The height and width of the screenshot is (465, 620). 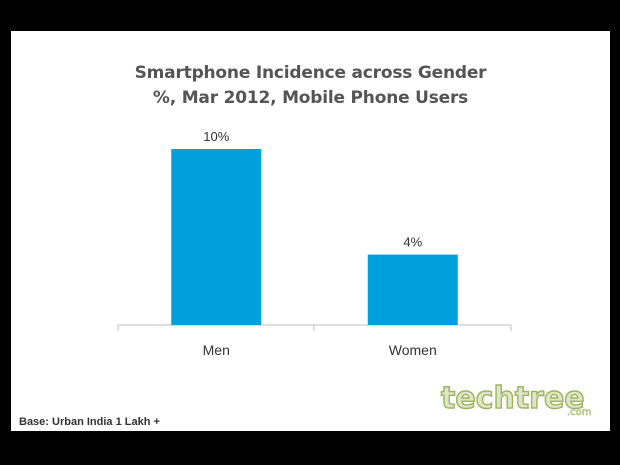 I want to click on techtree-logo: techtree .com, so click(x=516, y=399).